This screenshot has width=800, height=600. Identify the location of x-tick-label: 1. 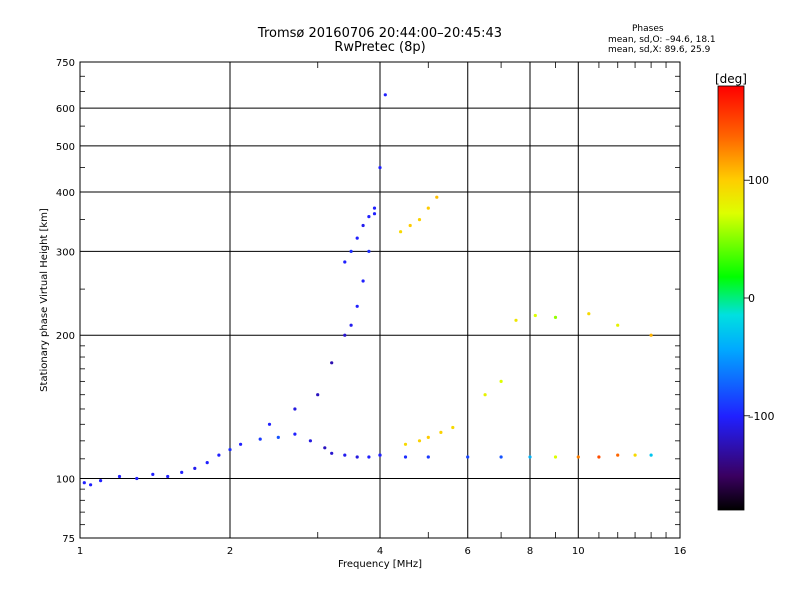
(80, 551).